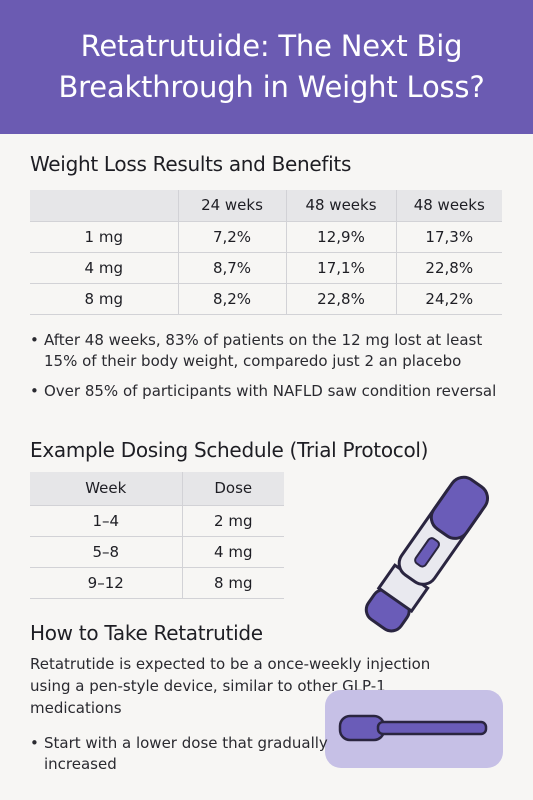 The width and height of the screenshot is (533, 800). What do you see at coordinates (448, 236) in the screenshot?
I see `table-cell: 17,3%` at bounding box center [448, 236].